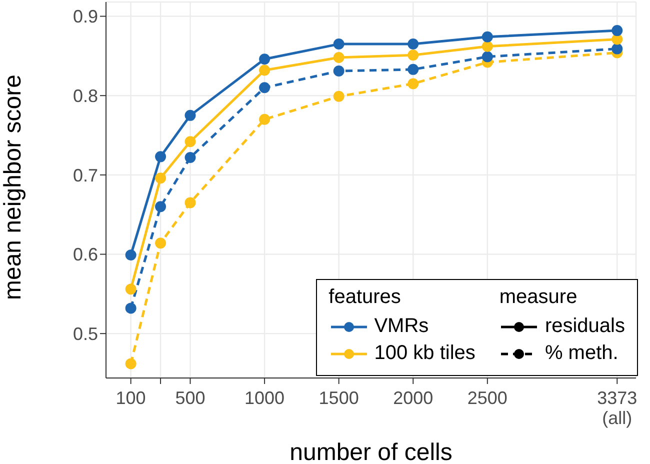 The image size is (650, 464). I want to click on x-tick-label: 1000, so click(264, 398).